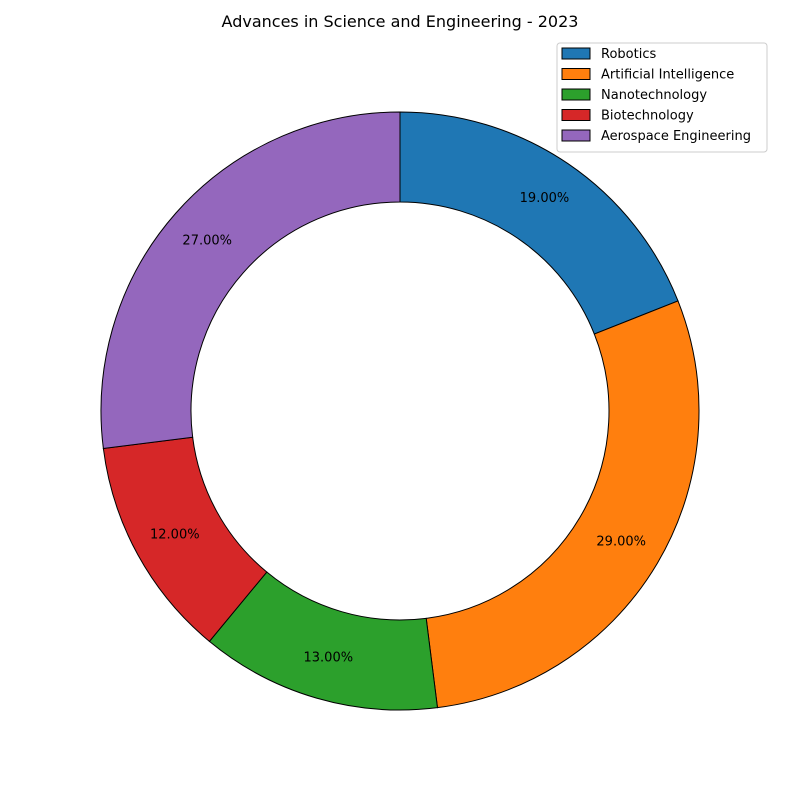 The width and height of the screenshot is (800, 800). I want to click on legend-swatch-robotics, so click(576, 53).